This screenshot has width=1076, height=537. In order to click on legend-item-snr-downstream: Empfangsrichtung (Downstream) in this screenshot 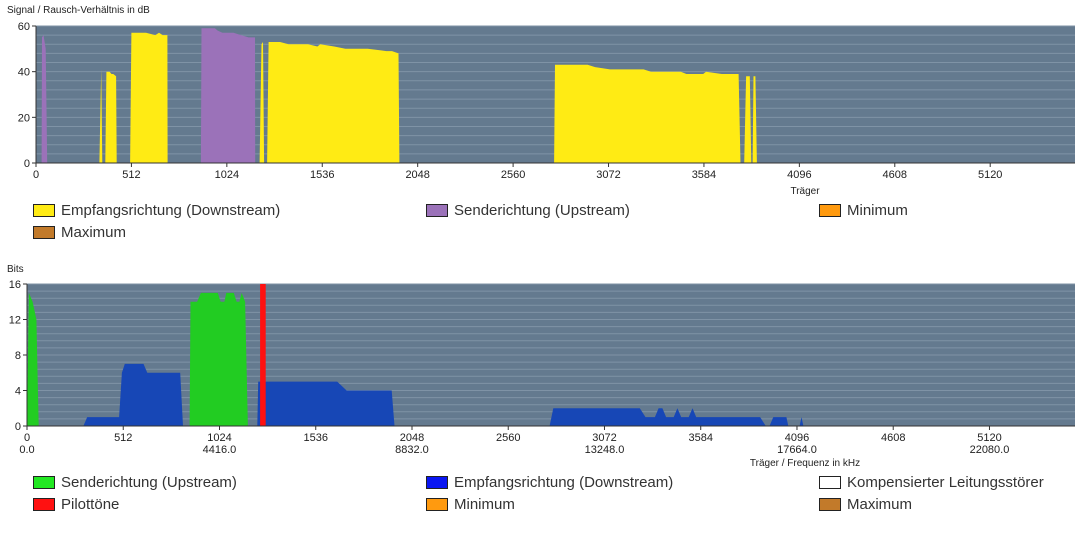, I will do `click(156, 210)`.